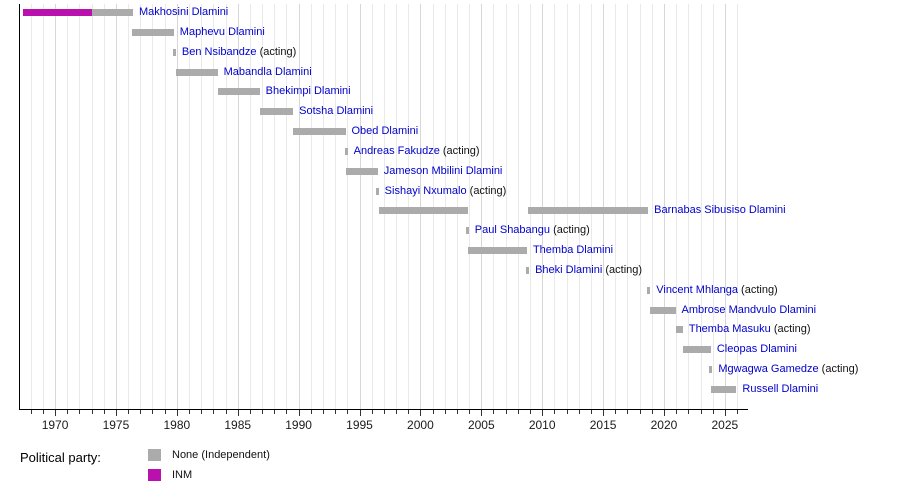 The width and height of the screenshot is (900, 489). I want to click on row-name-link: Paul Shabangu, so click(512, 230).